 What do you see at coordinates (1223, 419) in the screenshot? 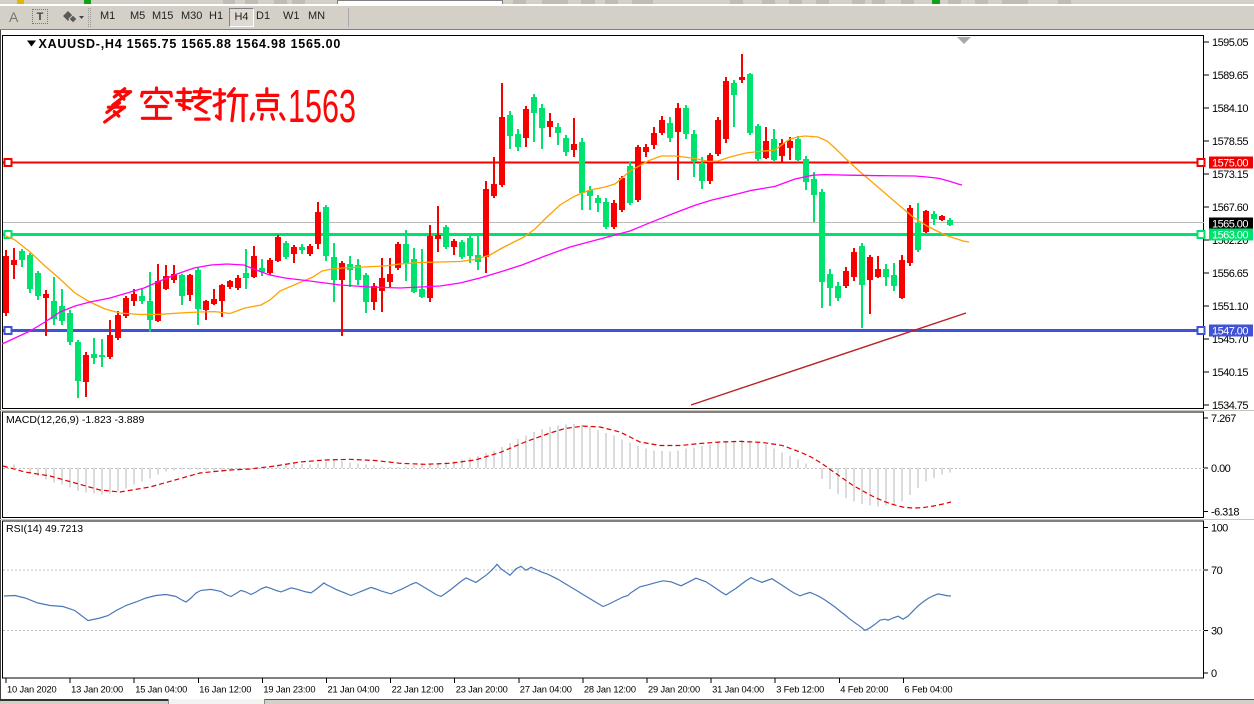
I see `svg-text: 7.267` at bounding box center [1223, 419].